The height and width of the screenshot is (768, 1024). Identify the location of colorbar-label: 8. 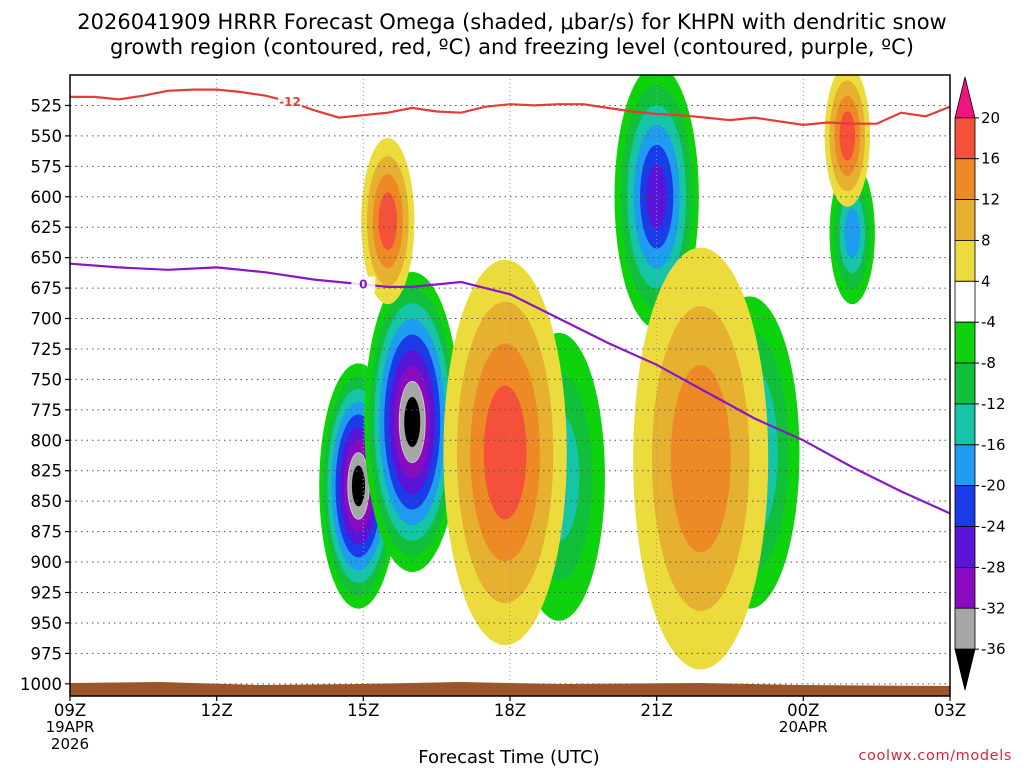
(986, 240).